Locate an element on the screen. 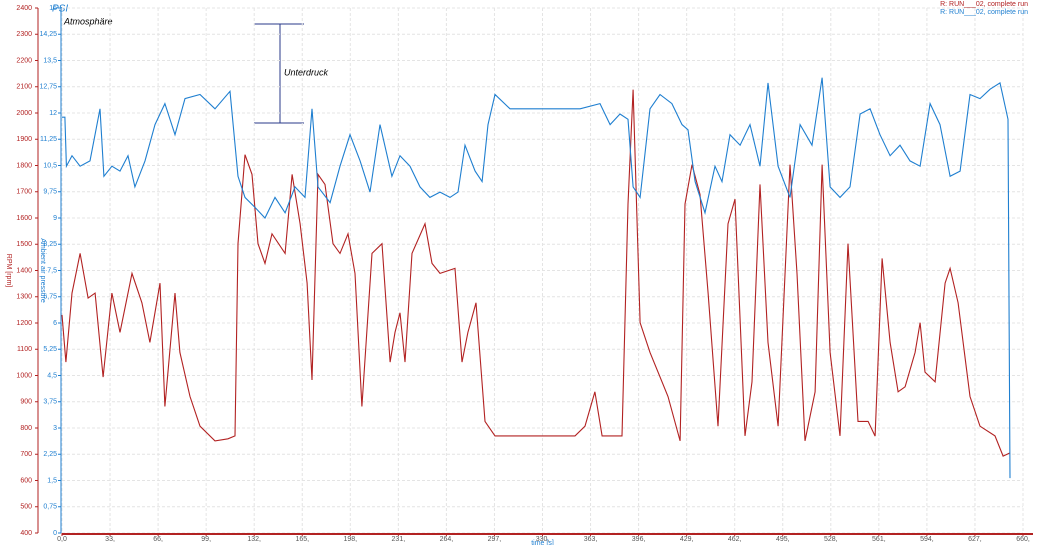  y-tick-label: 2000 is located at coordinates (24, 113).